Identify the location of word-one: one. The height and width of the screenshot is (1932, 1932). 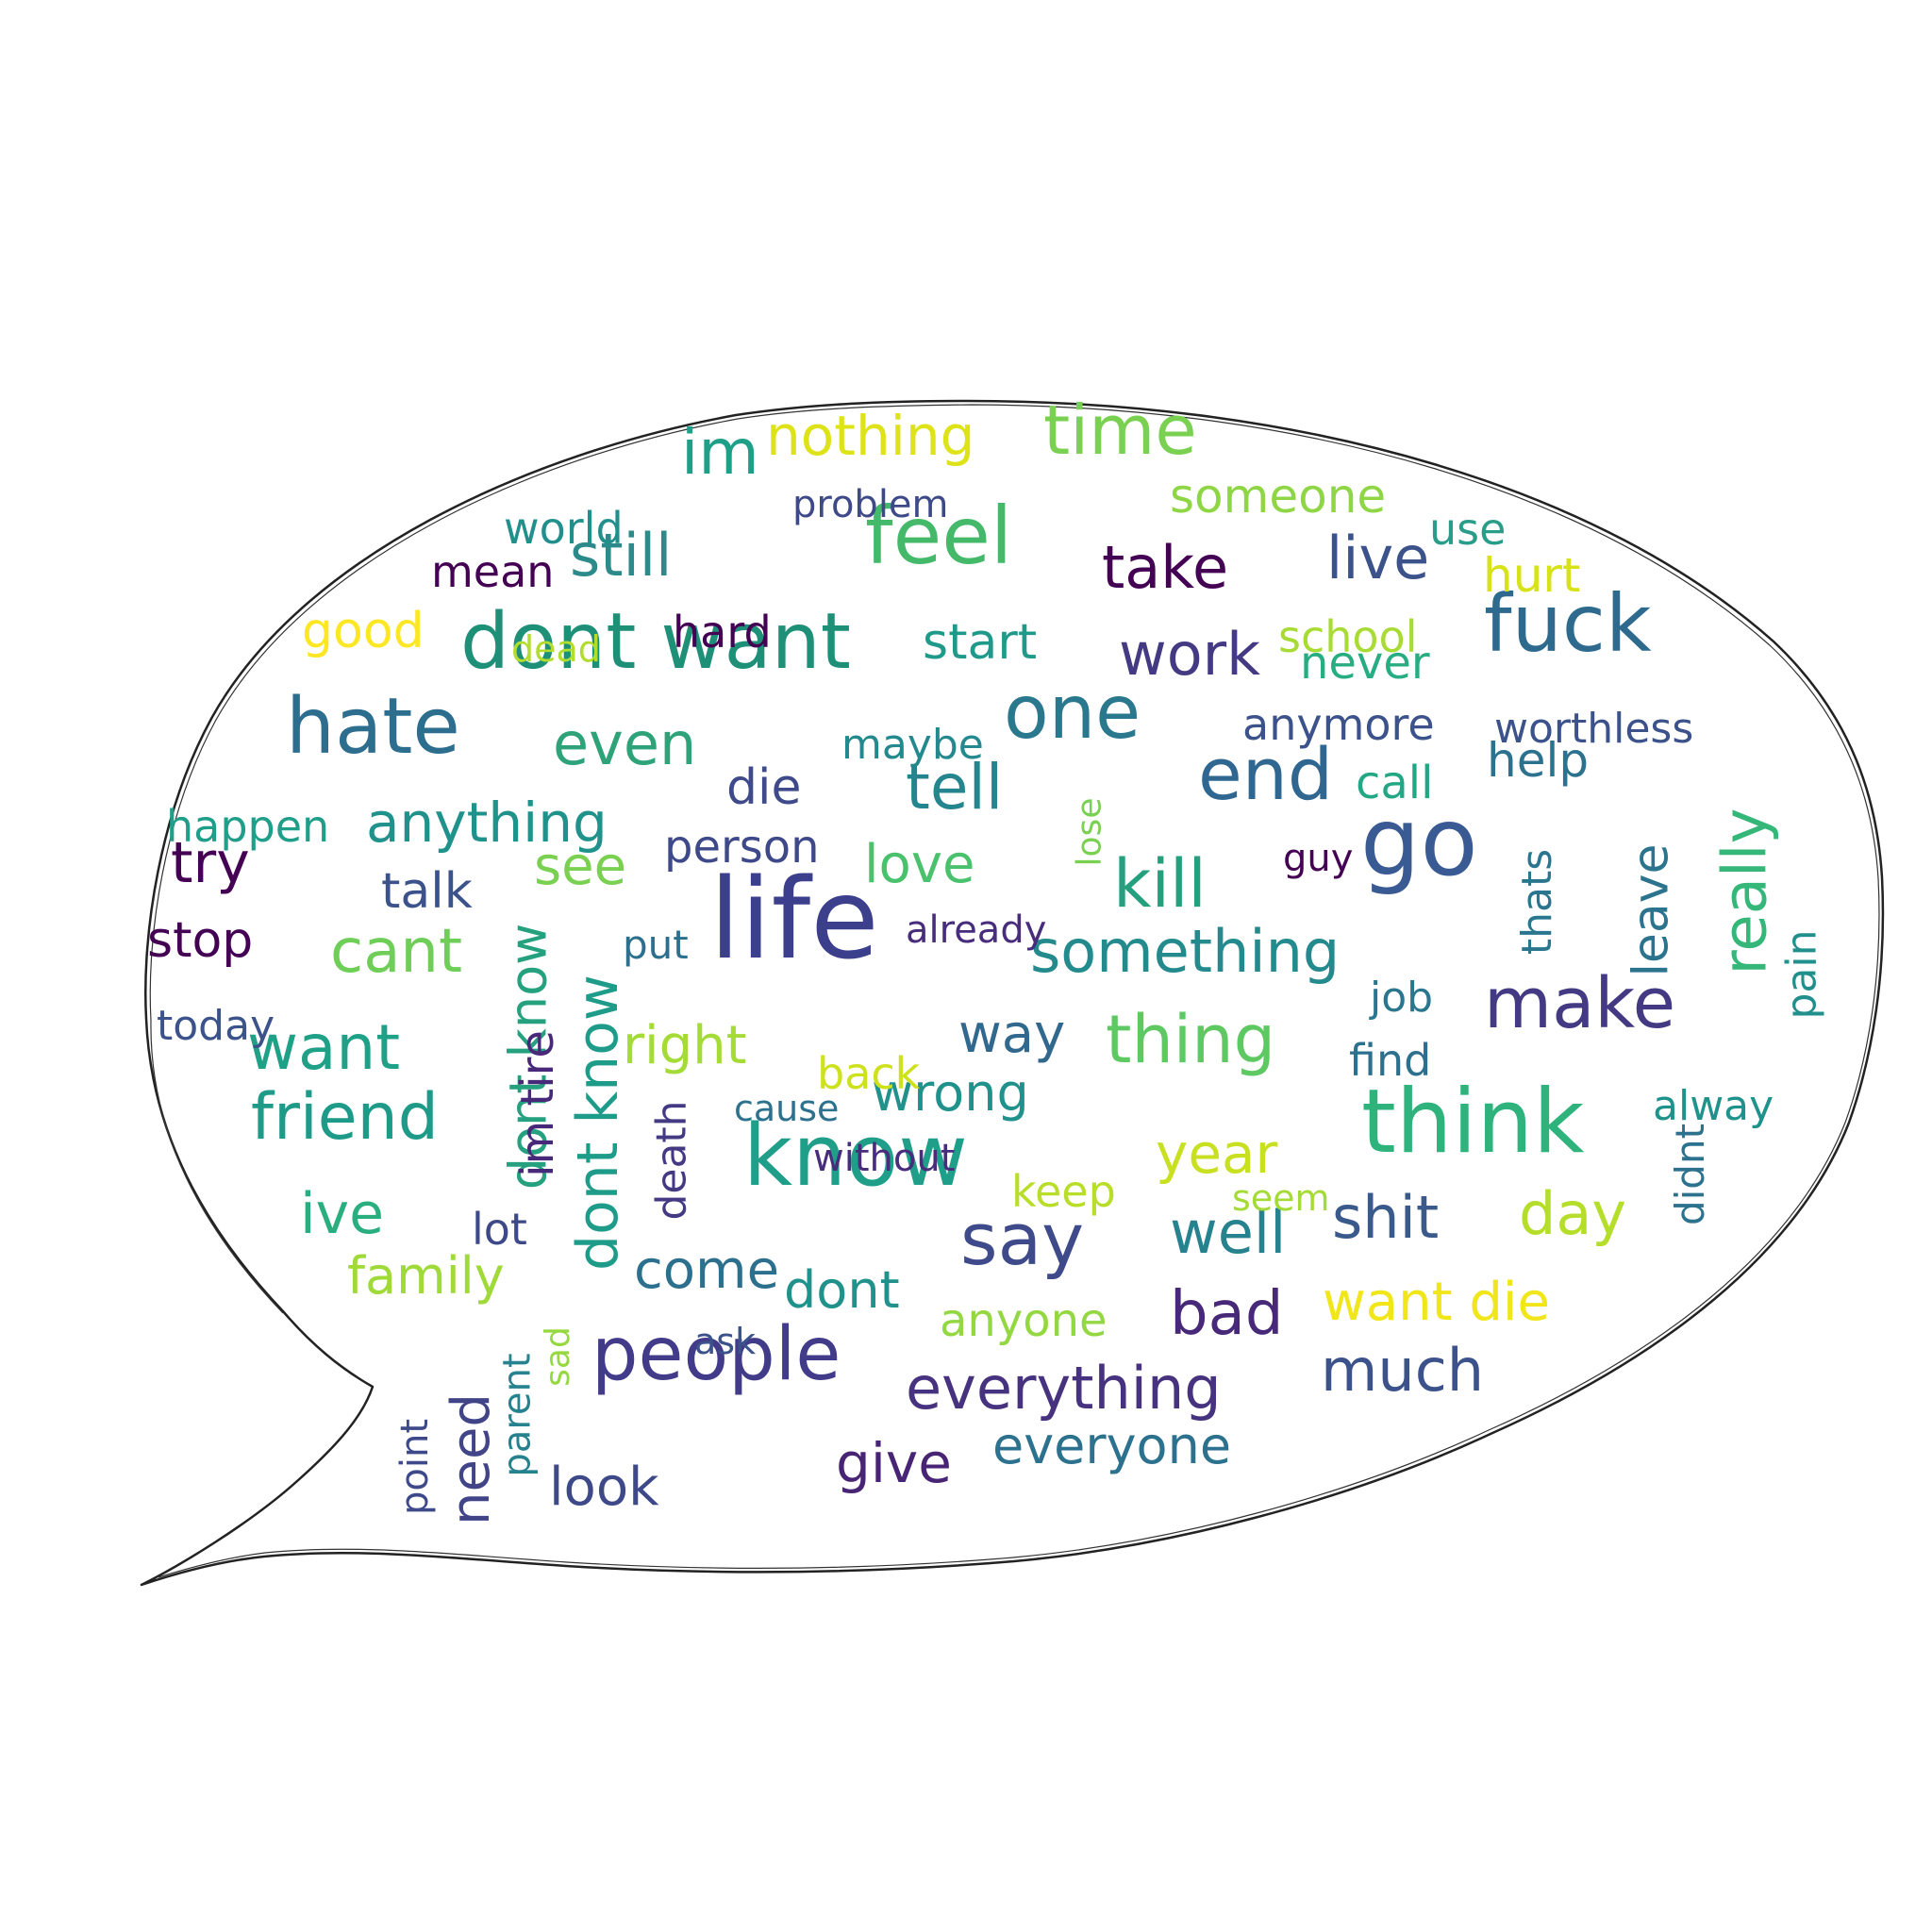
(1072, 714).